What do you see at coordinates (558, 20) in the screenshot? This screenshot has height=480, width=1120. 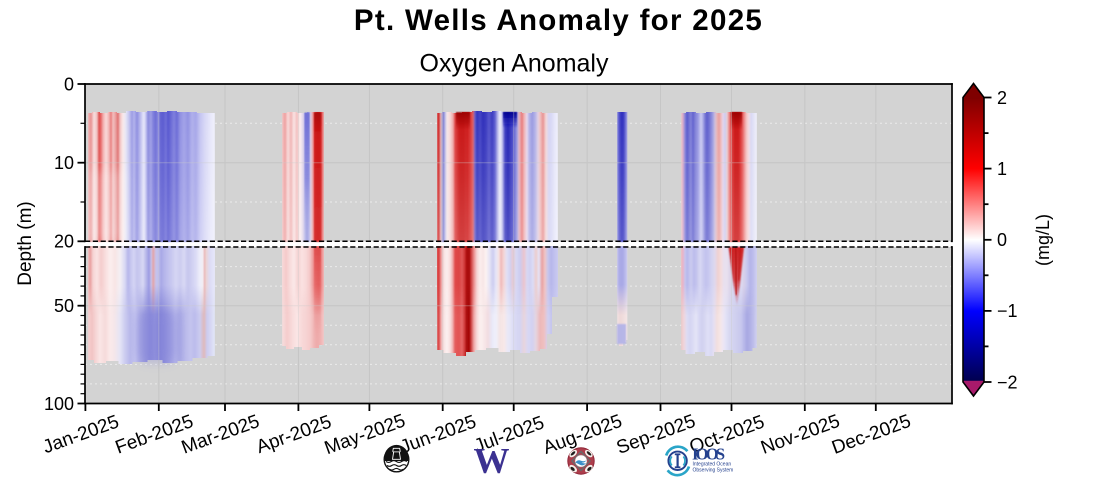 I see `svg-text: Pt. Wells Anomaly for 2025` at bounding box center [558, 20].